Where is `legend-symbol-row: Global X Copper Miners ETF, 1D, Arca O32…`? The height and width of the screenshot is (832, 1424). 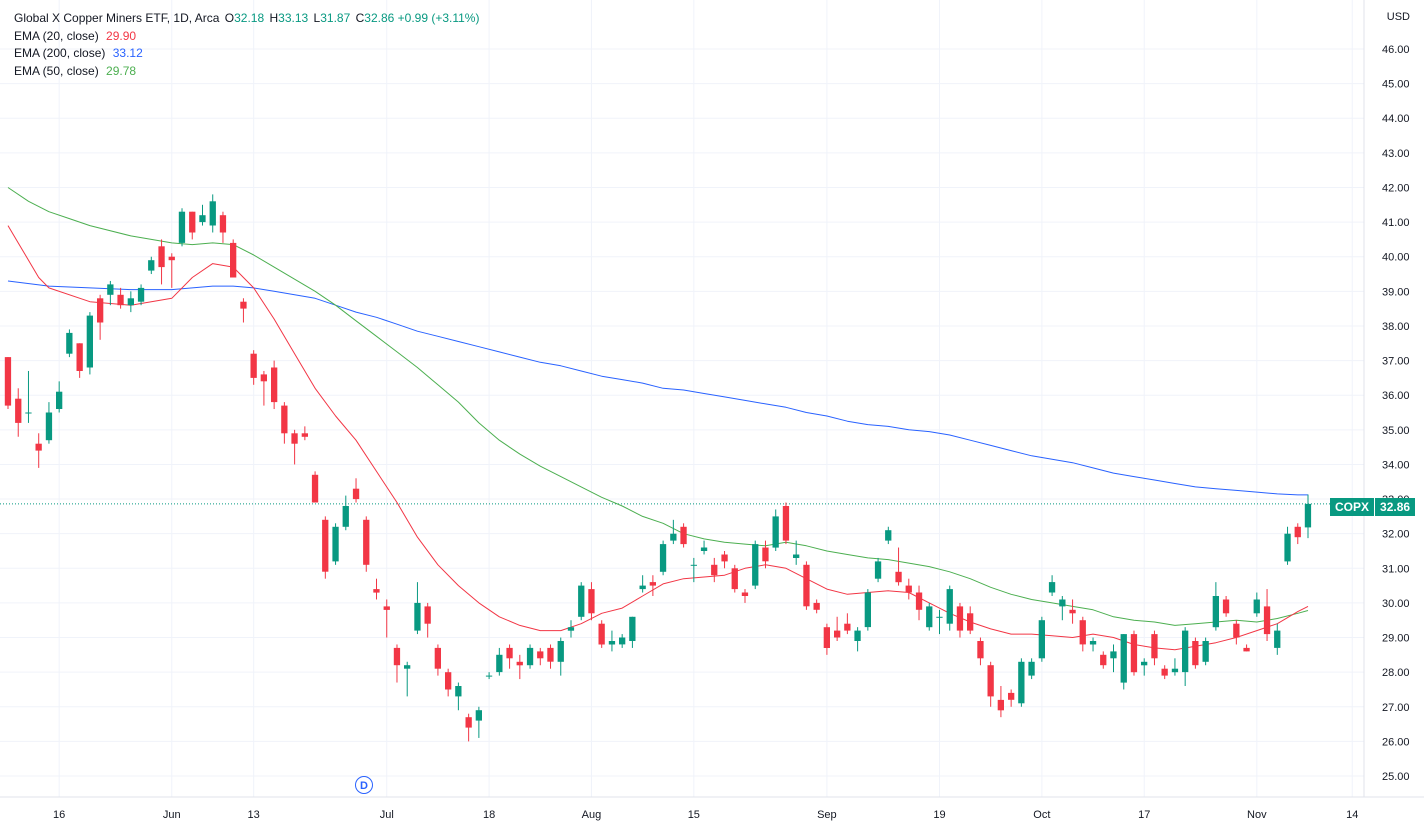
legend-symbol-row: Global X Copper Miners ETF, 1D, Arca O32… is located at coordinates (246, 19).